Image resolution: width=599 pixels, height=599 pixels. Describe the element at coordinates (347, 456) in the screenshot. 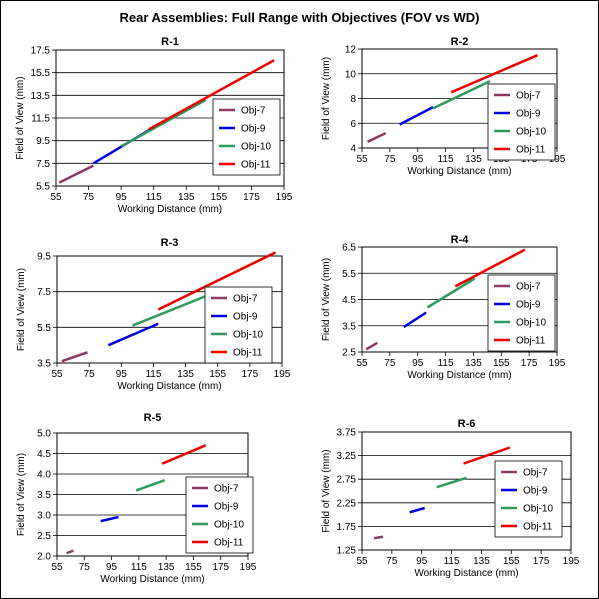

I see `y-tick-label: 3.25` at that location.